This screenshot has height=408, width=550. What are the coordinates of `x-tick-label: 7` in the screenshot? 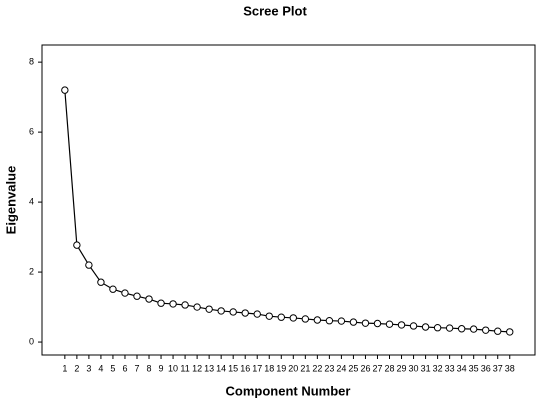 It's located at (136, 368).